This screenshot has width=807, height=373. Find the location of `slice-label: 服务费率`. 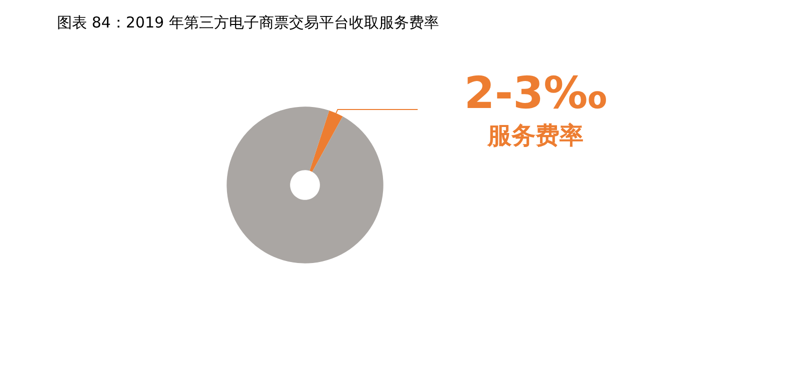

slice-label: 服务费率 is located at coordinates (535, 135).